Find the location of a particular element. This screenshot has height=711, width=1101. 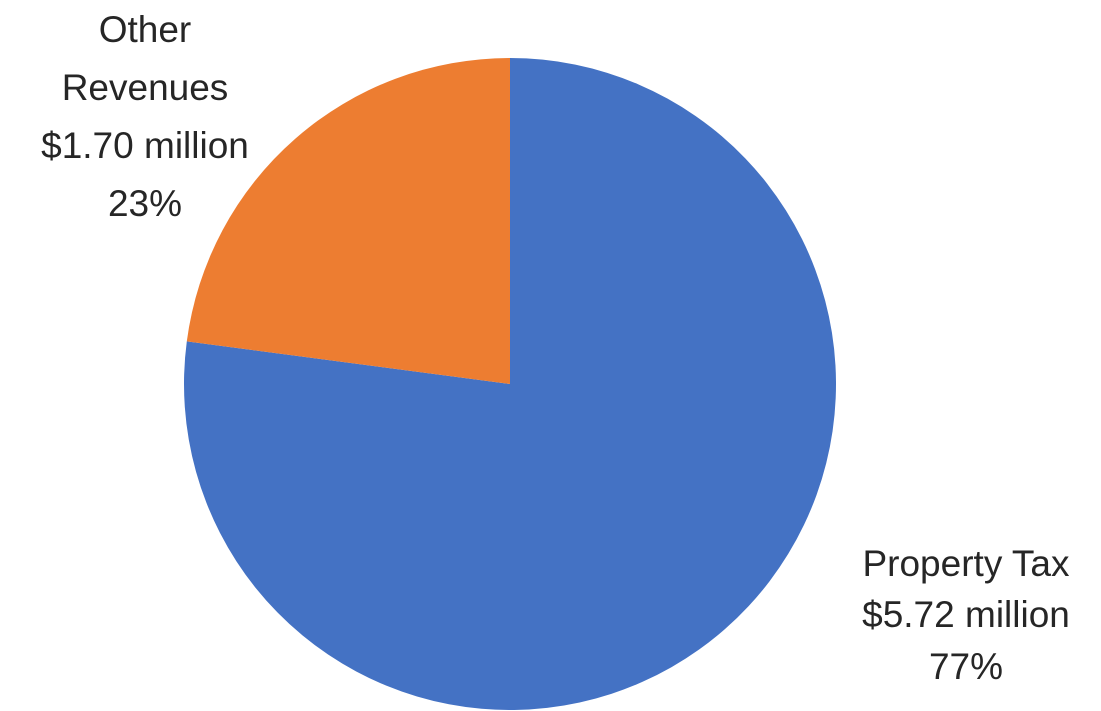

slice-label-percent: 23% is located at coordinates (145, 203).